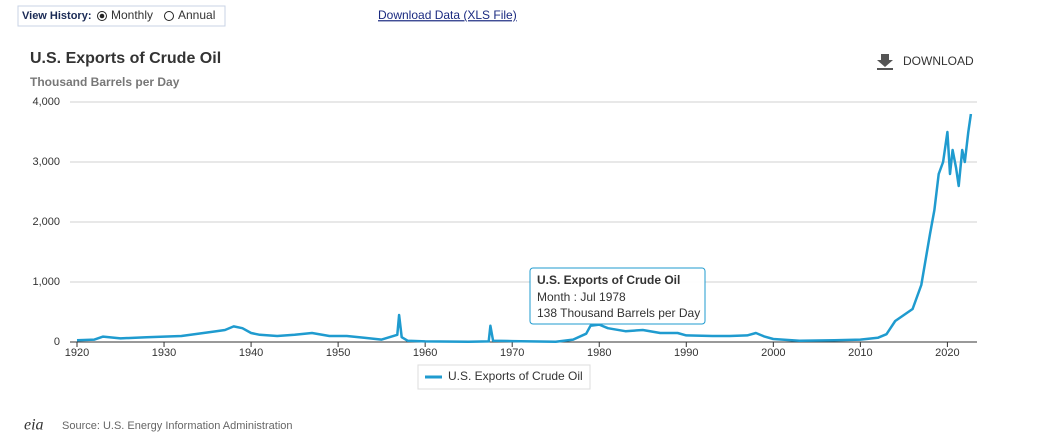  I want to click on x-tick-label: 2010, so click(860, 353).